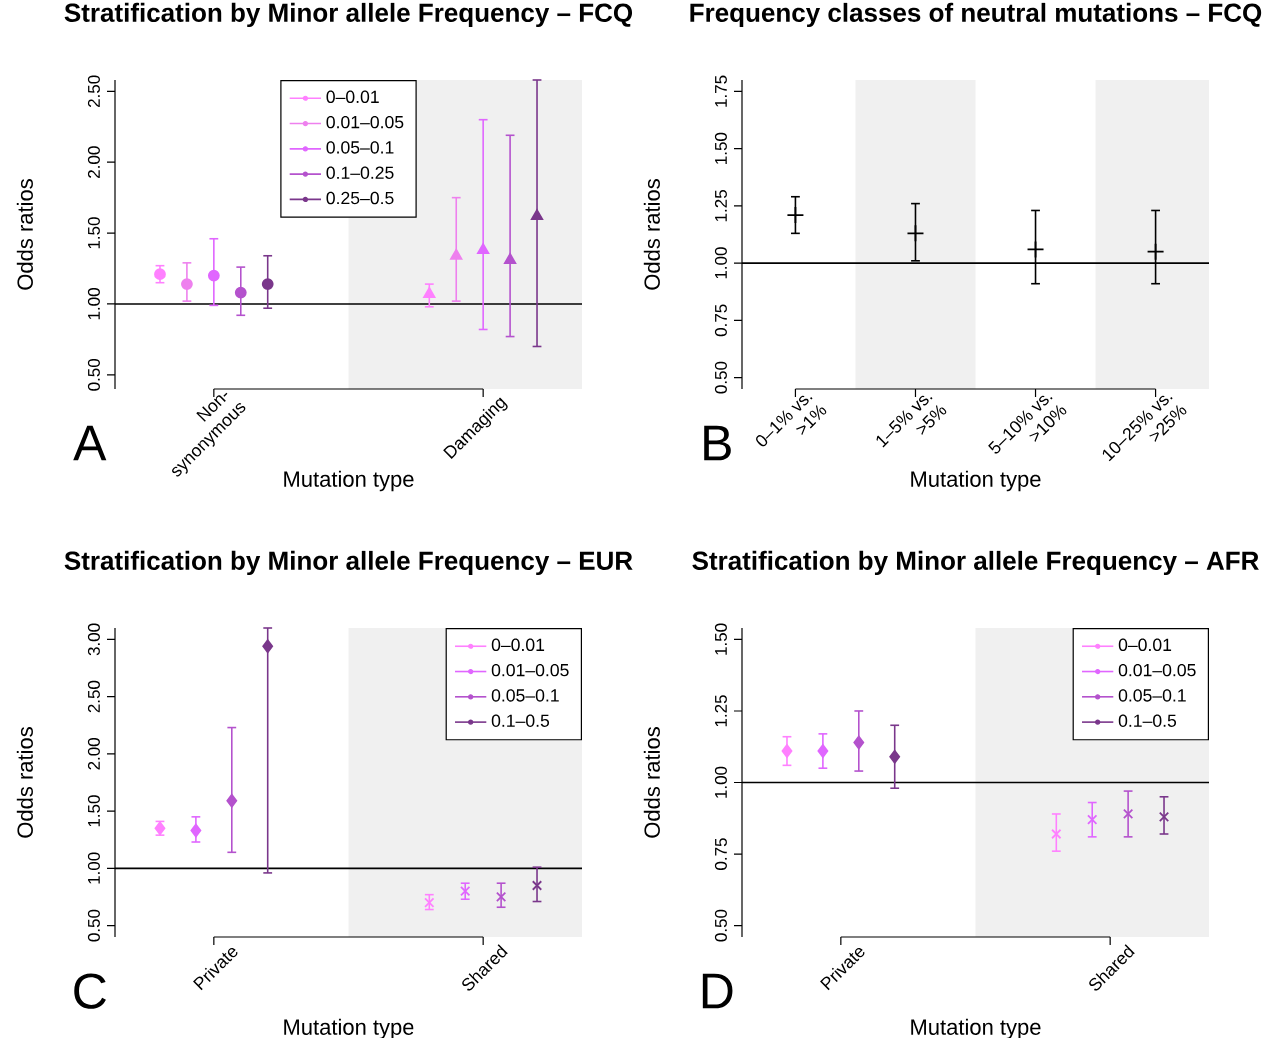 Image resolution: width=1266 pixels, height=1038 pixels. Describe the element at coordinates (717, 443) in the screenshot. I see `text: B` at that location.